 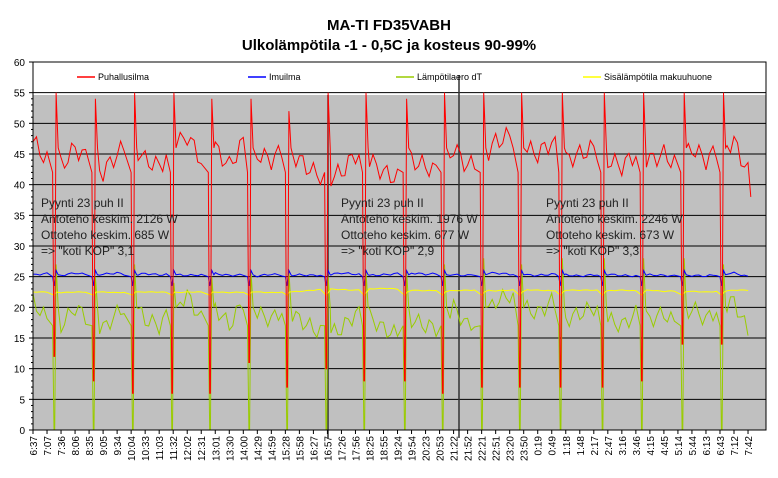 I want to click on annotation-text: Ottoteho keskim. 677 W, so click(x=405, y=235).